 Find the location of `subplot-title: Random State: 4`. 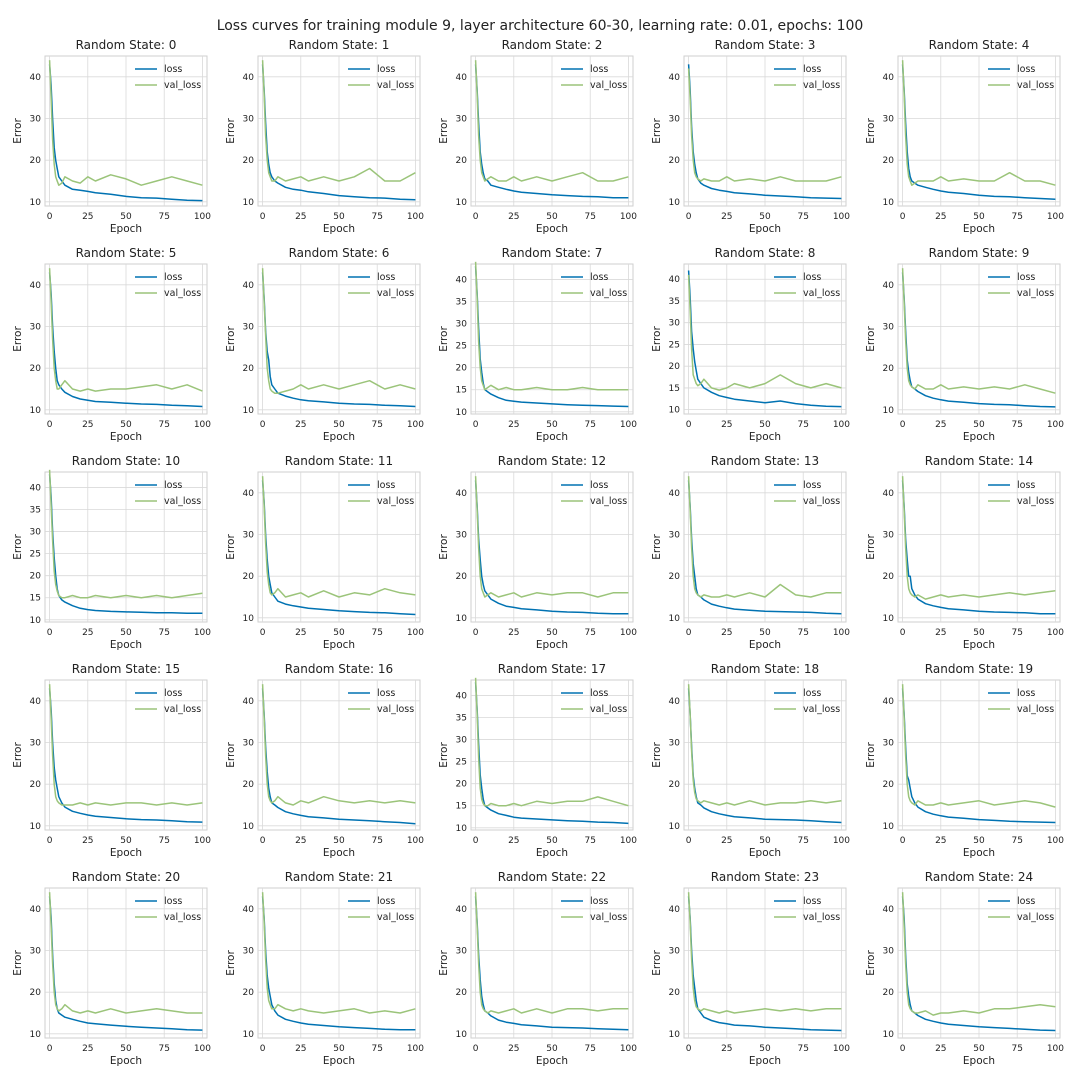

subplot-title: Random State: 4 is located at coordinates (979, 45).